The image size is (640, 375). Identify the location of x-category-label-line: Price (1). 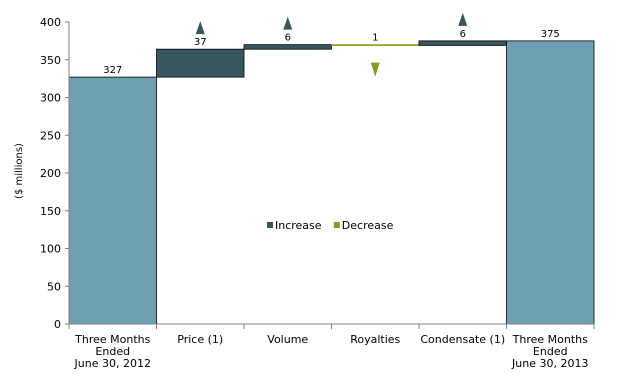
(200, 339).